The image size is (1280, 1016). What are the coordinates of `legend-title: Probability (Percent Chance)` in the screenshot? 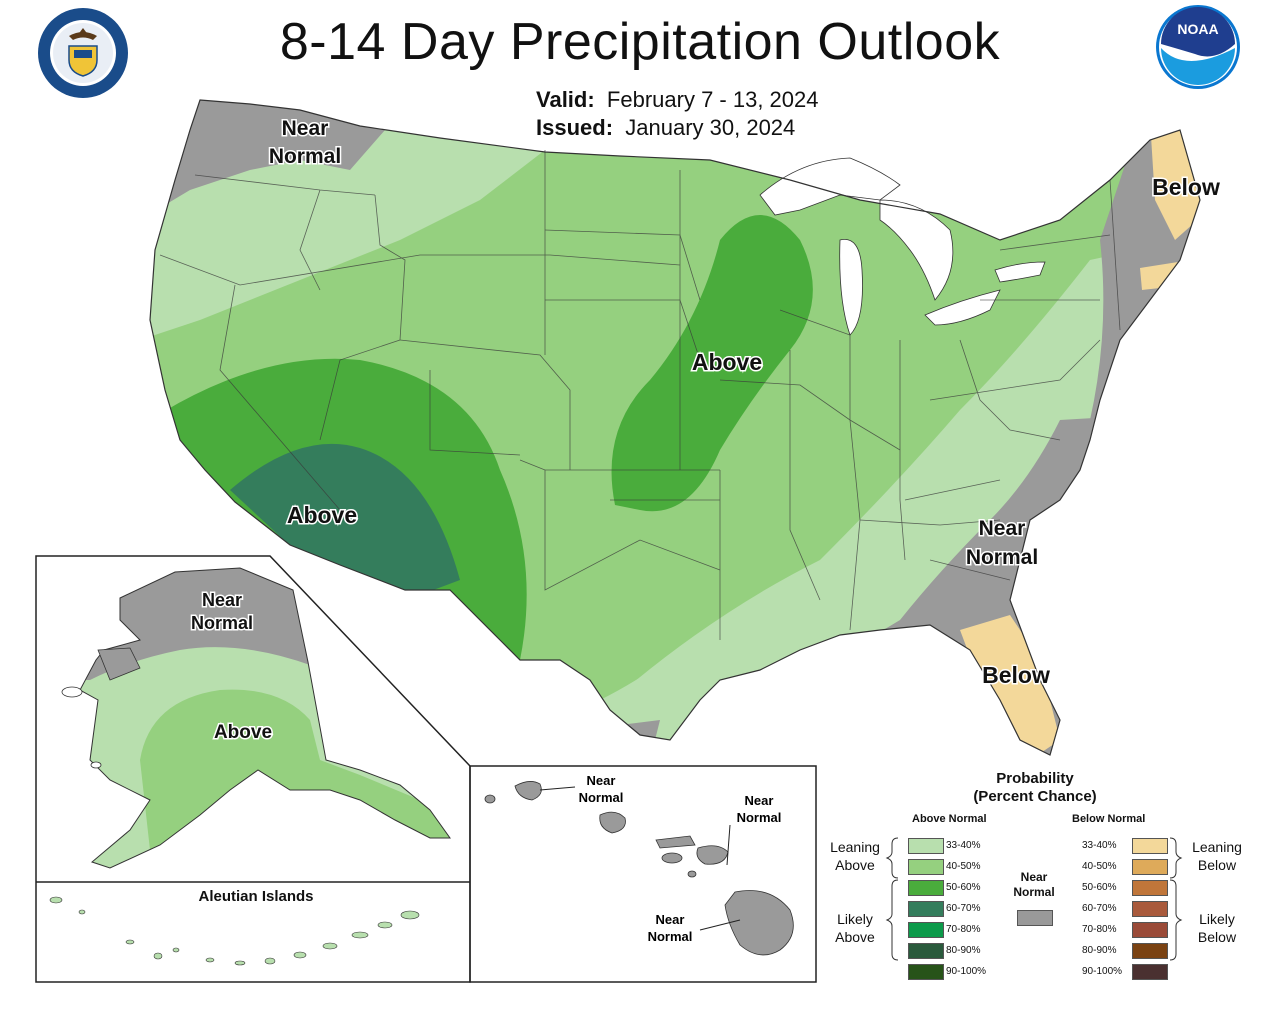 It's located at (1035, 788).